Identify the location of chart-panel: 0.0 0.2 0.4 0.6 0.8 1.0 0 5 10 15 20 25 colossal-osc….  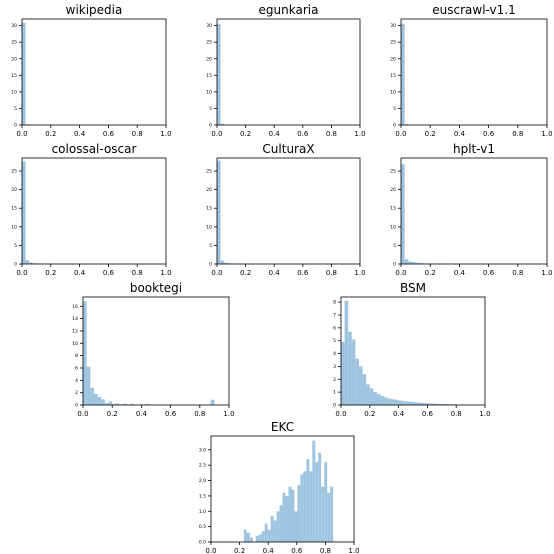
(91, 209).